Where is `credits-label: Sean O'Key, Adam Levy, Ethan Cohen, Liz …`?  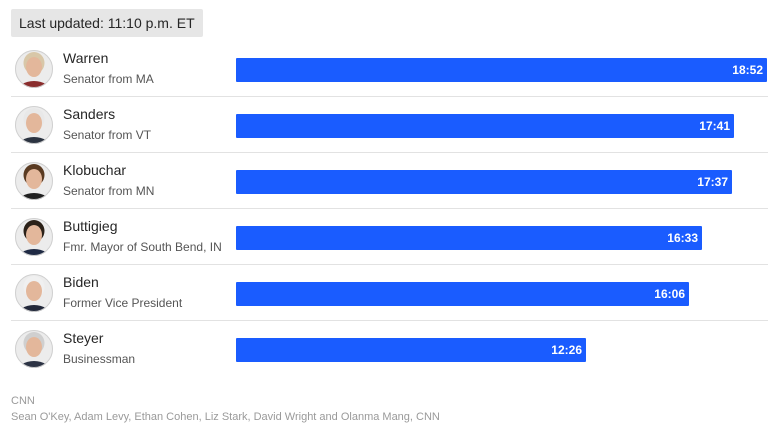 credits-label: Sean O'Key, Adam Levy, Ethan Cohen, Liz … is located at coordinates (225, 417).